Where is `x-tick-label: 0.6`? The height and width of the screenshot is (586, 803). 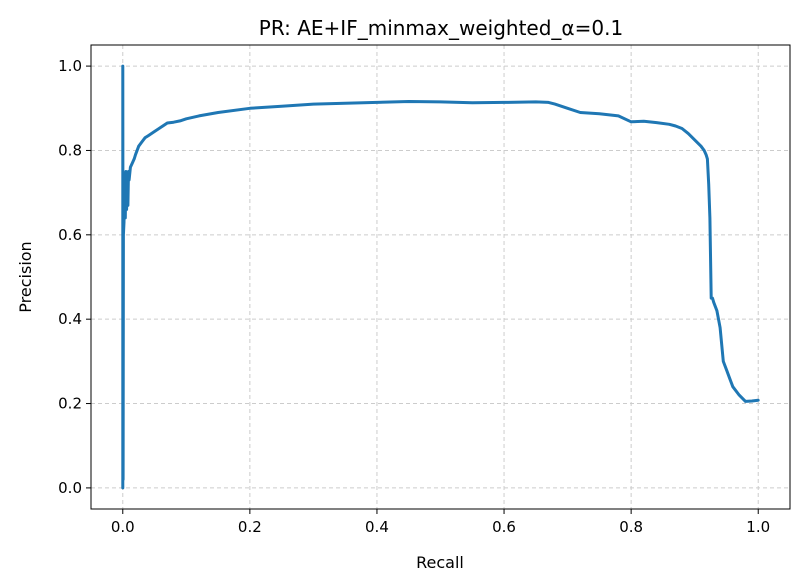 x-tick-label: 0.6 is located at coordinates (504, 527).